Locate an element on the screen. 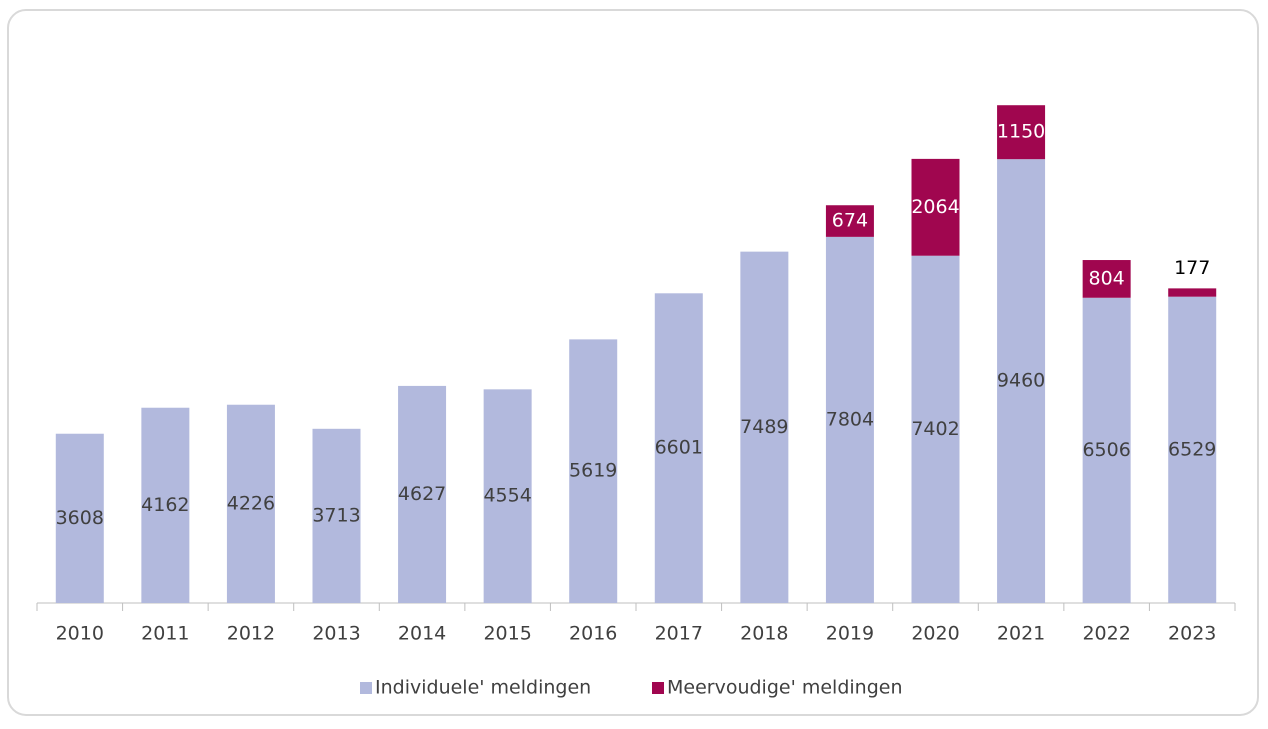 This screenshot has height=729, width=1268. data-label: 804 is located at coordinates (1107, 278).